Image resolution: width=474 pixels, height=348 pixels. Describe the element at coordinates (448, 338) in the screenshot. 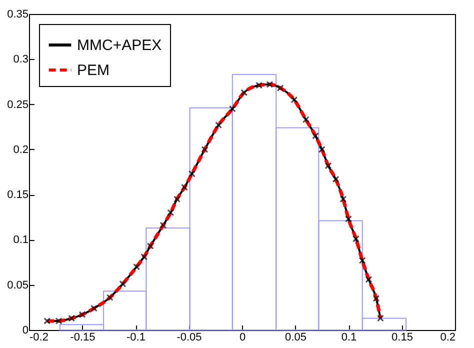

I see `x-tick-label: 0.2` at that location.